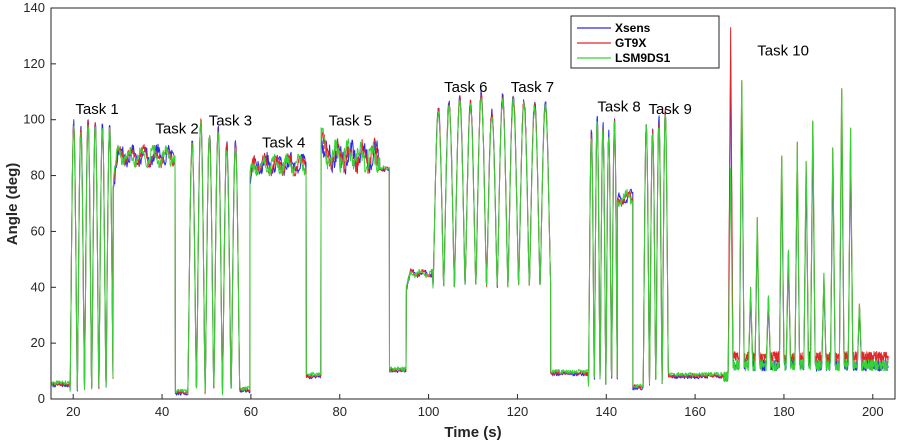  What do you see at coordinates (518, 411) in the screenshot?
I see `x-tick-label: 120` at bounding box center [518, 411].